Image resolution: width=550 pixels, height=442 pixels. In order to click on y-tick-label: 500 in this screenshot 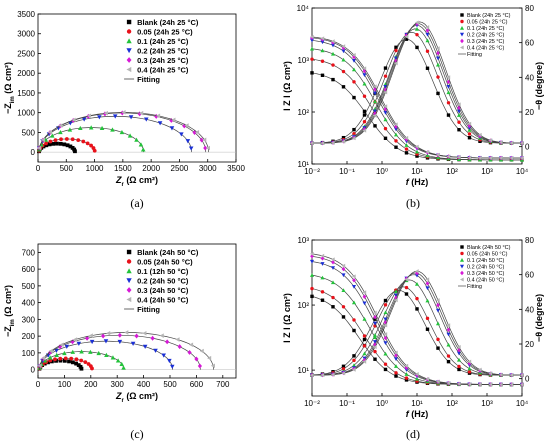, I will do `click(29, 286)`.